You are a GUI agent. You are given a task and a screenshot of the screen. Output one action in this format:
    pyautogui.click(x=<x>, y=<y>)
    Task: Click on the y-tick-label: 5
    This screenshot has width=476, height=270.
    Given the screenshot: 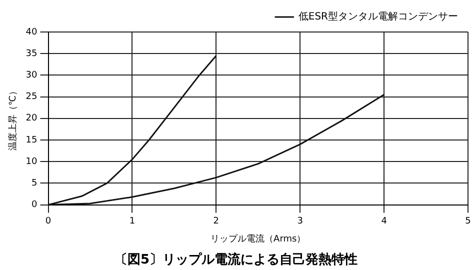 What is the action you would take?
    pyautogui.click(x=35, y=183)
    